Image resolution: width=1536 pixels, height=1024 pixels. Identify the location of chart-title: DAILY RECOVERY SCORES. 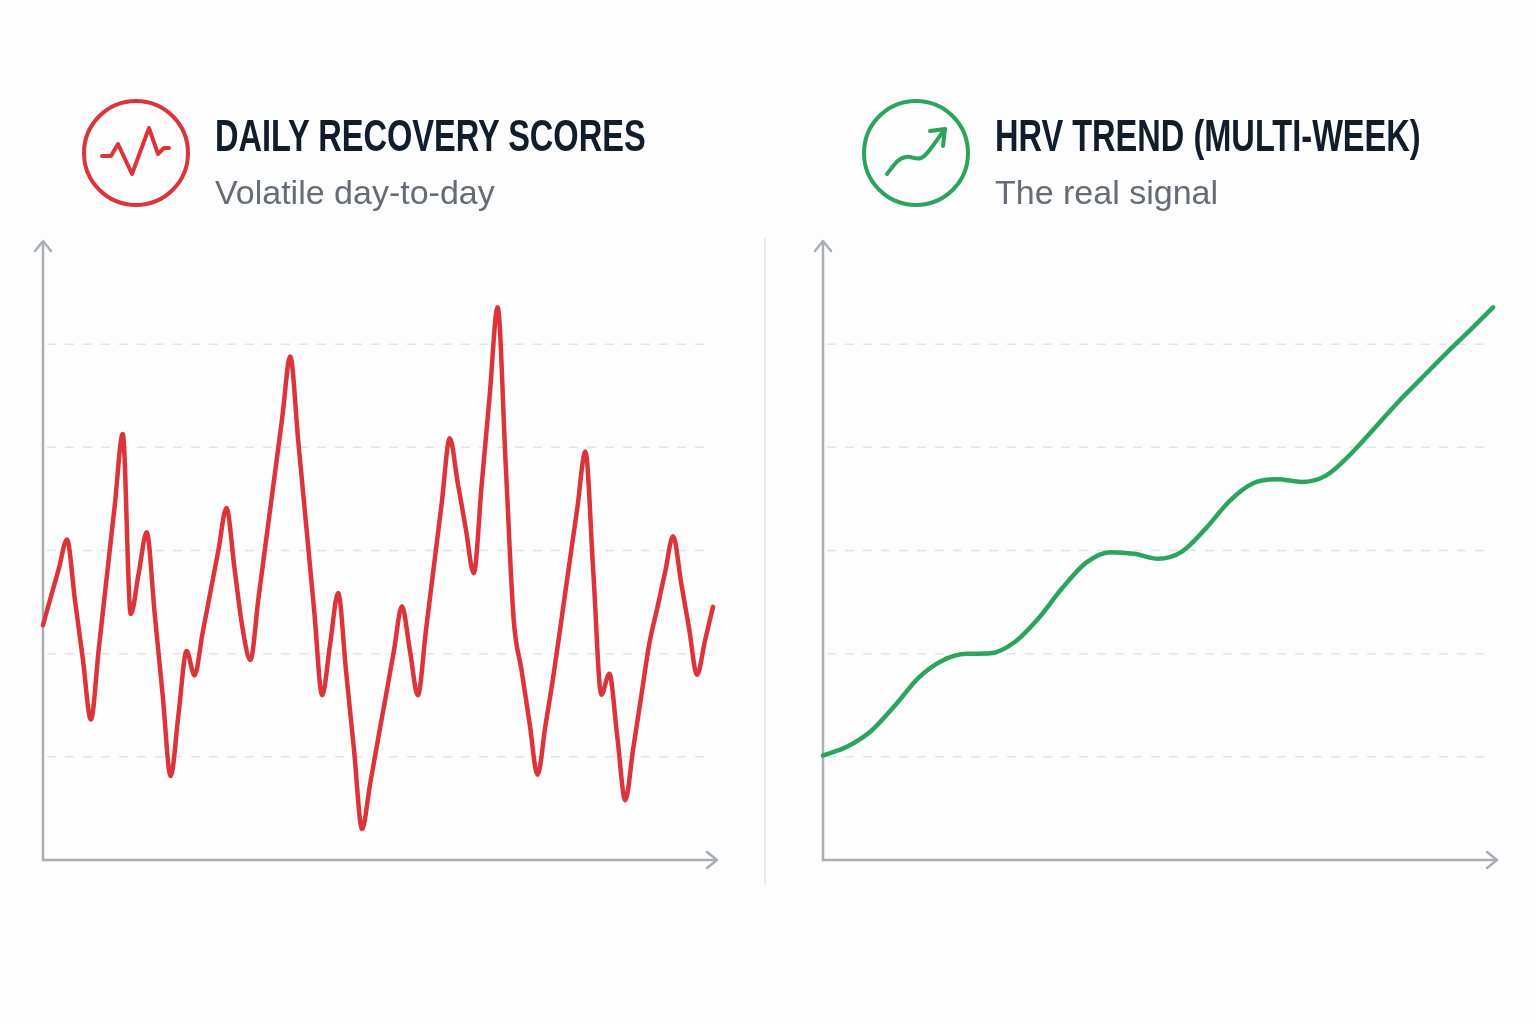
(430, 135).